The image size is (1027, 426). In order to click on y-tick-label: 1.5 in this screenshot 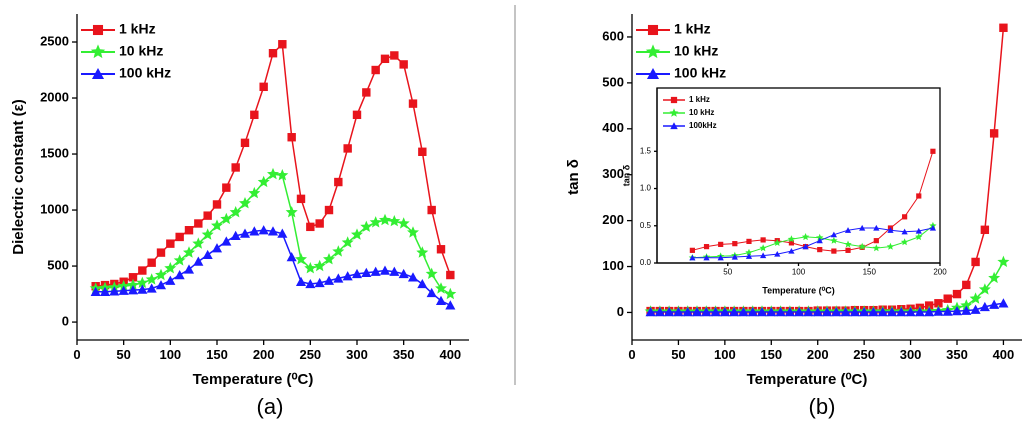, I will do `click(646, 150)`.